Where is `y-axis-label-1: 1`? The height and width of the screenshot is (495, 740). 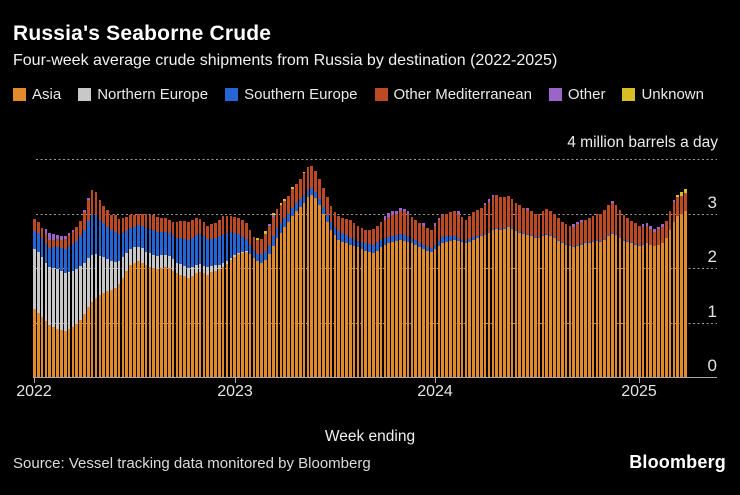 y-axis-label-1: 1 is located at coordinates (712, 311).